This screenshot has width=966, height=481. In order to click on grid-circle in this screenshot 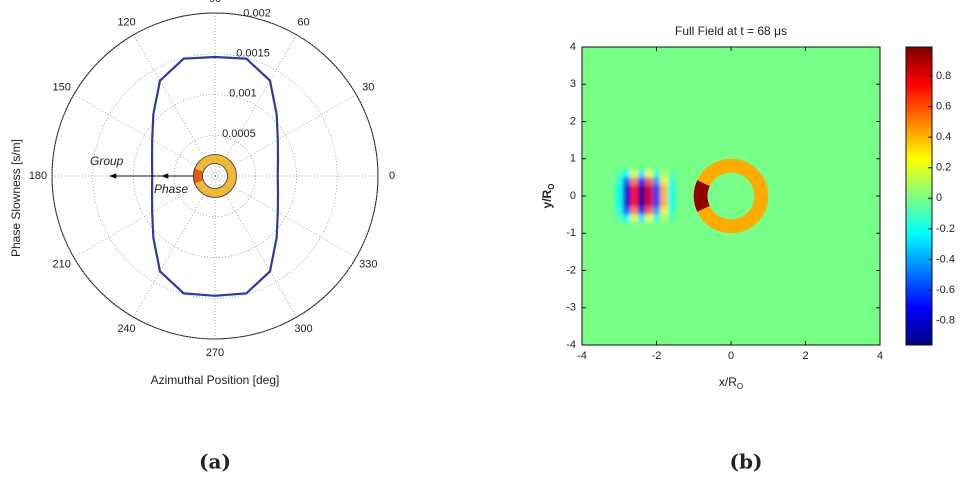, I will do `click(215, 176)`.